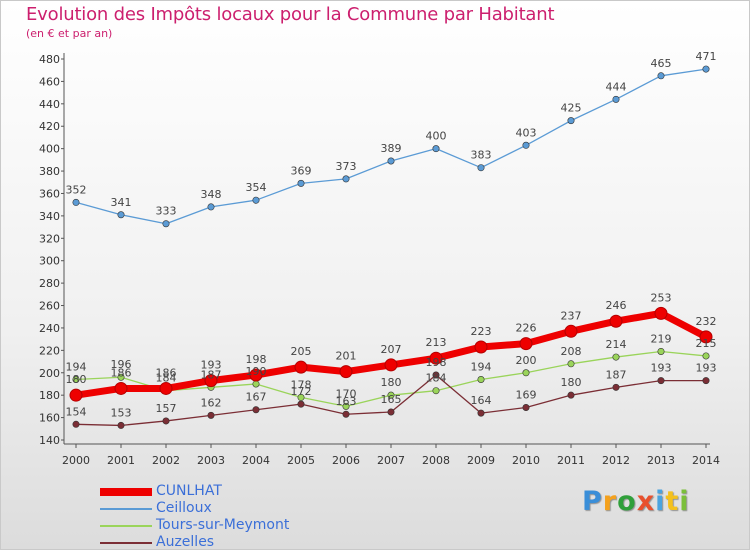  I want to click on x-tick-label: 2000, so click(76, 460).